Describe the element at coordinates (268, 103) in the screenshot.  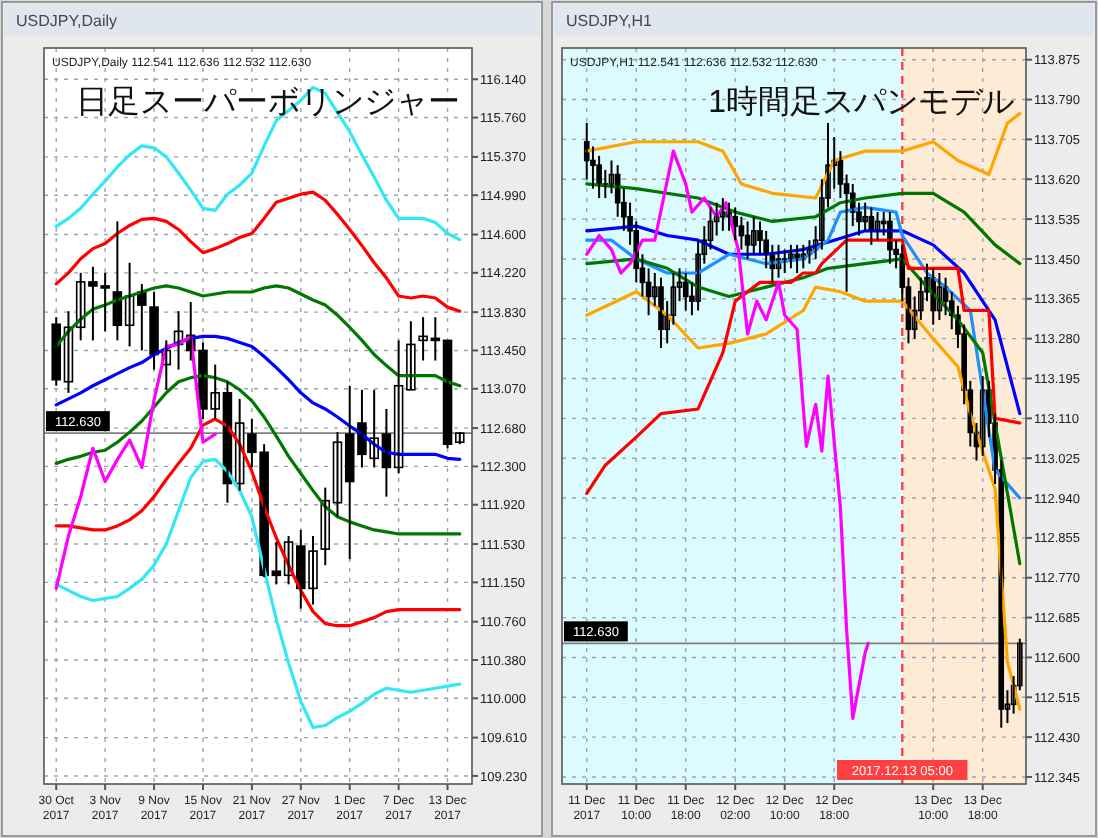
I see `text: 日足スーパーボリンジャー` at that location.